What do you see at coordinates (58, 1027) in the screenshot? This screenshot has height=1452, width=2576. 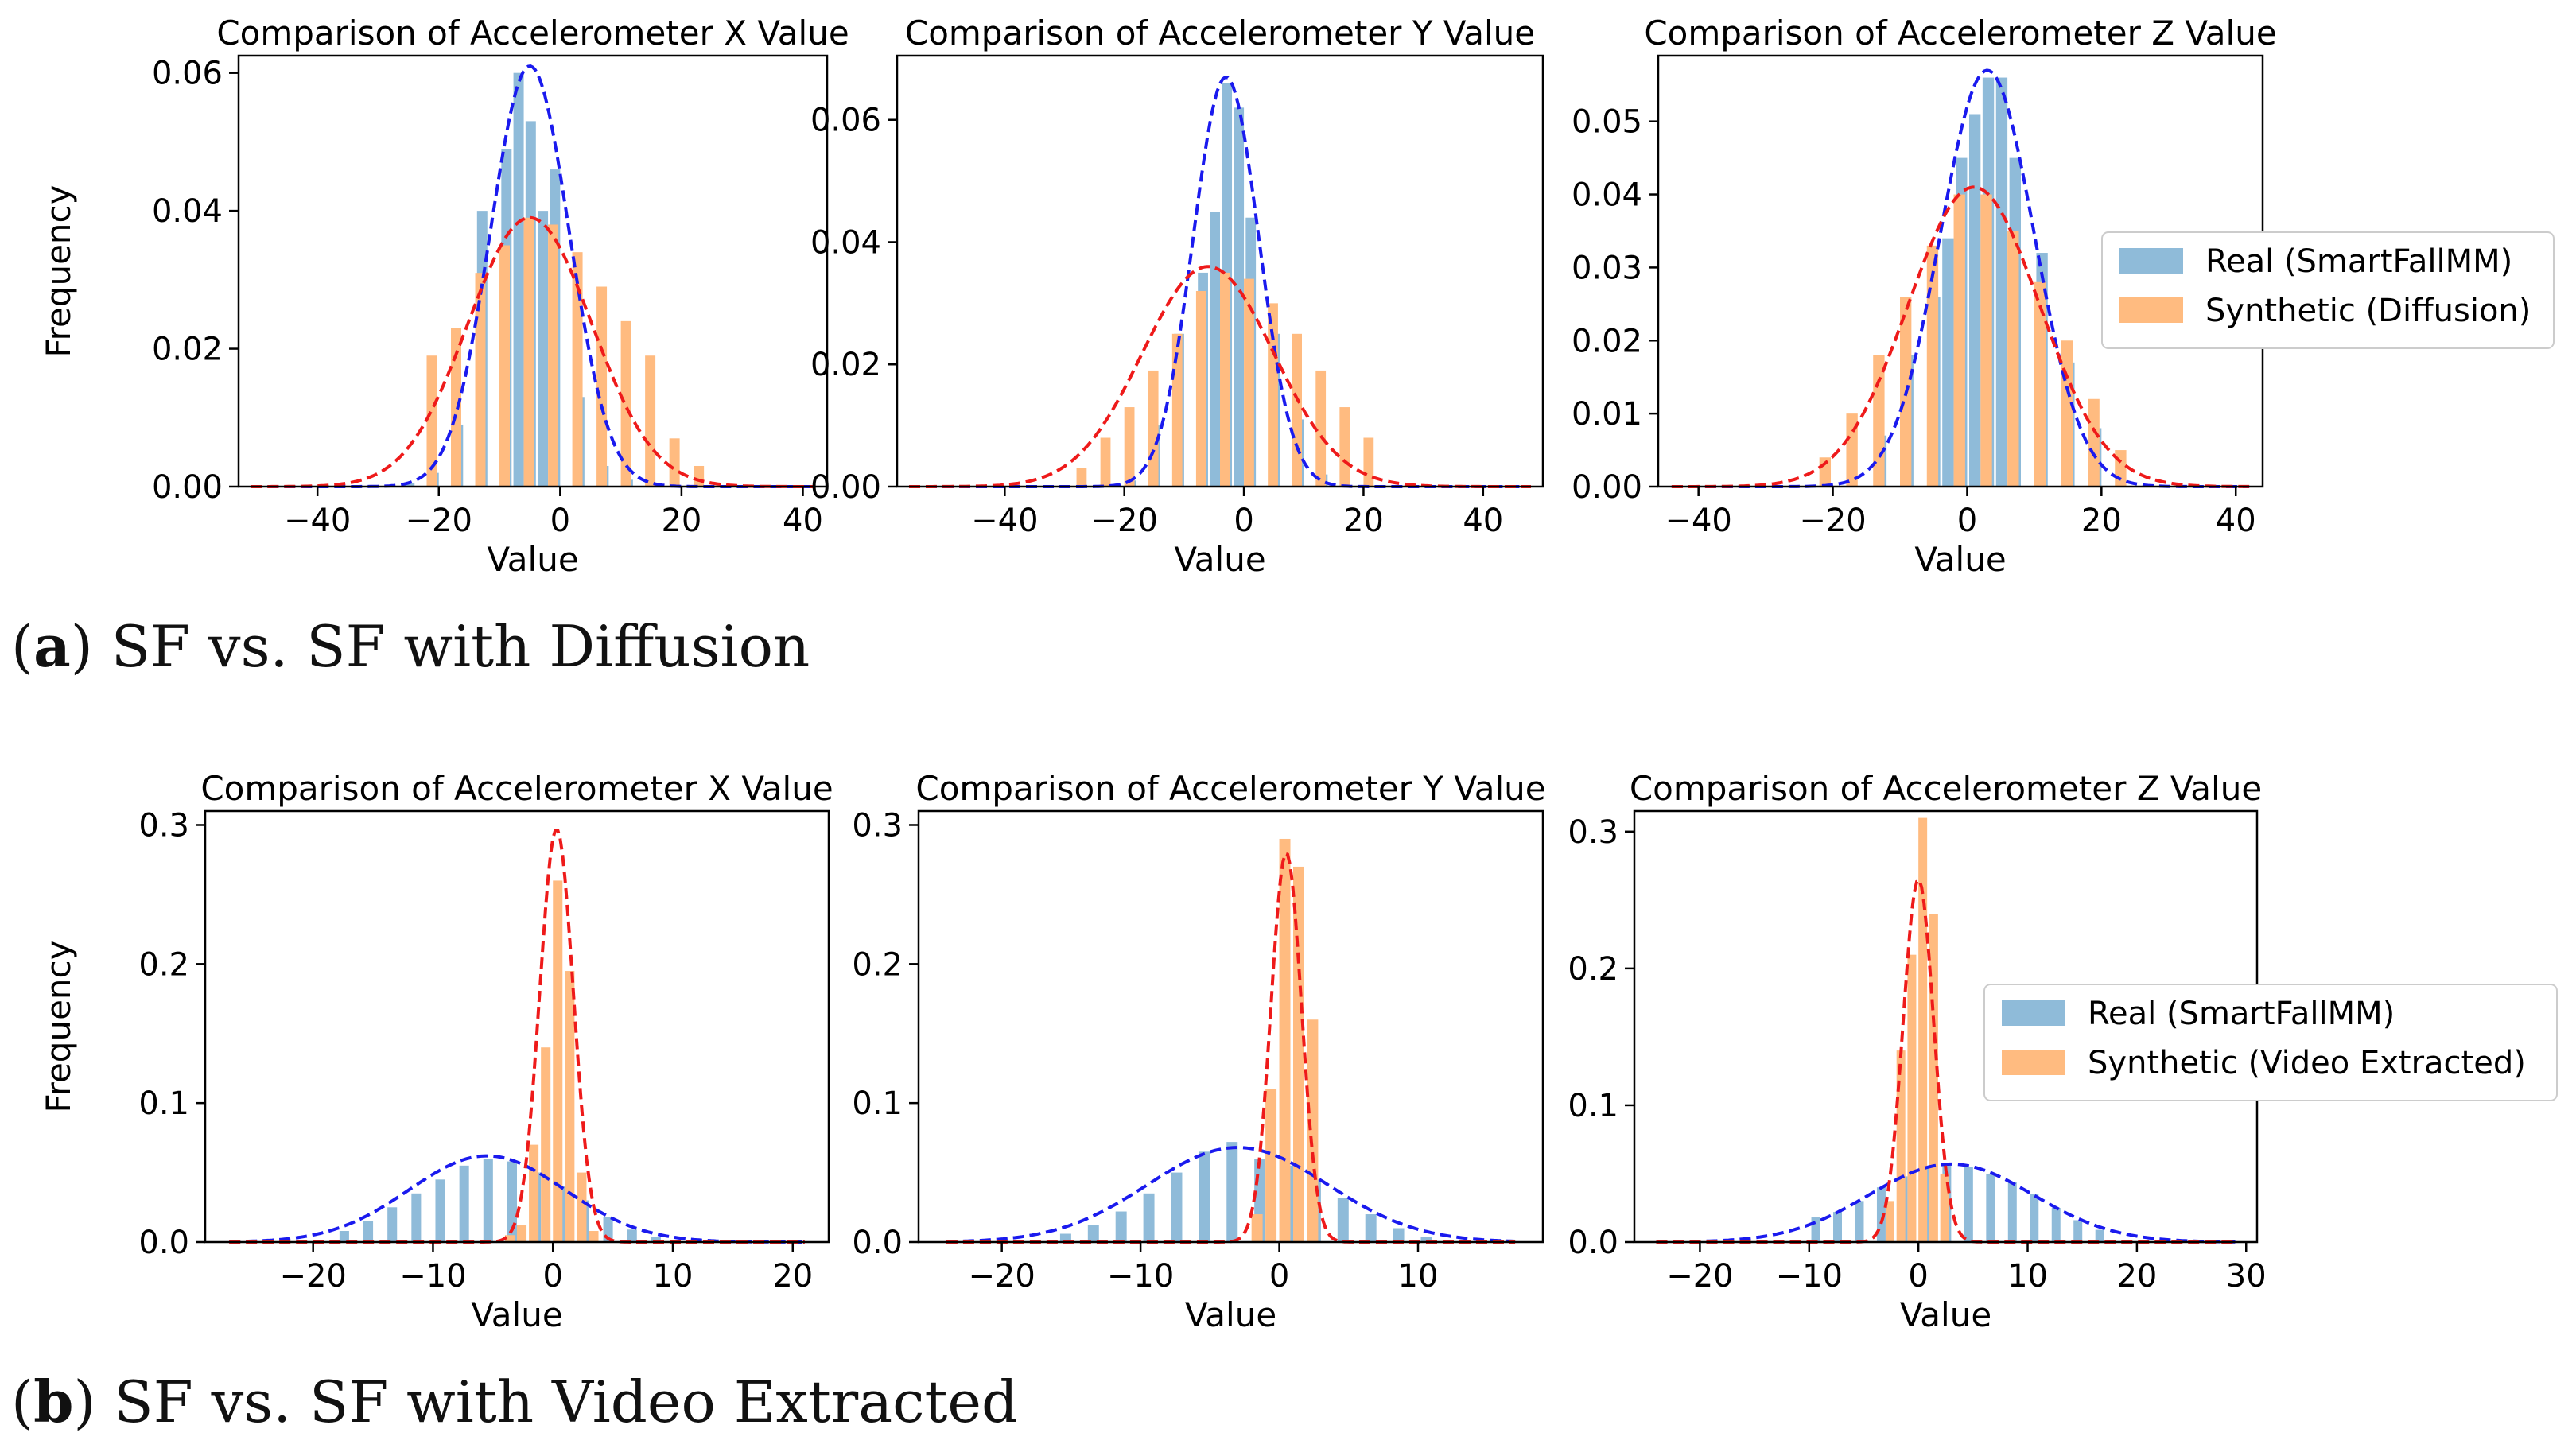 I see `y-axis-label: Frequency` at bounding box center [58, 1027].